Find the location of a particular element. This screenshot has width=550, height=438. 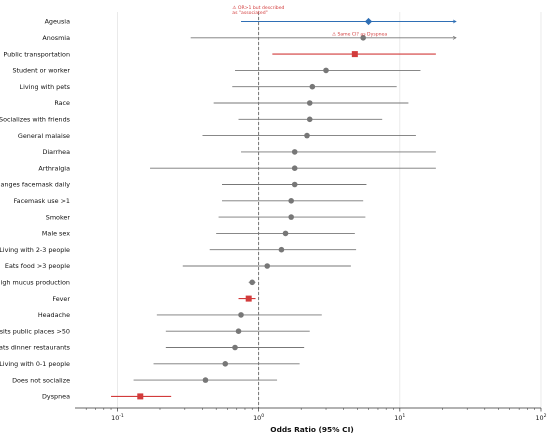

x-axis: 10⁻¹ 10⁰ 10¹ 10² is located at coordinates (311, 414).